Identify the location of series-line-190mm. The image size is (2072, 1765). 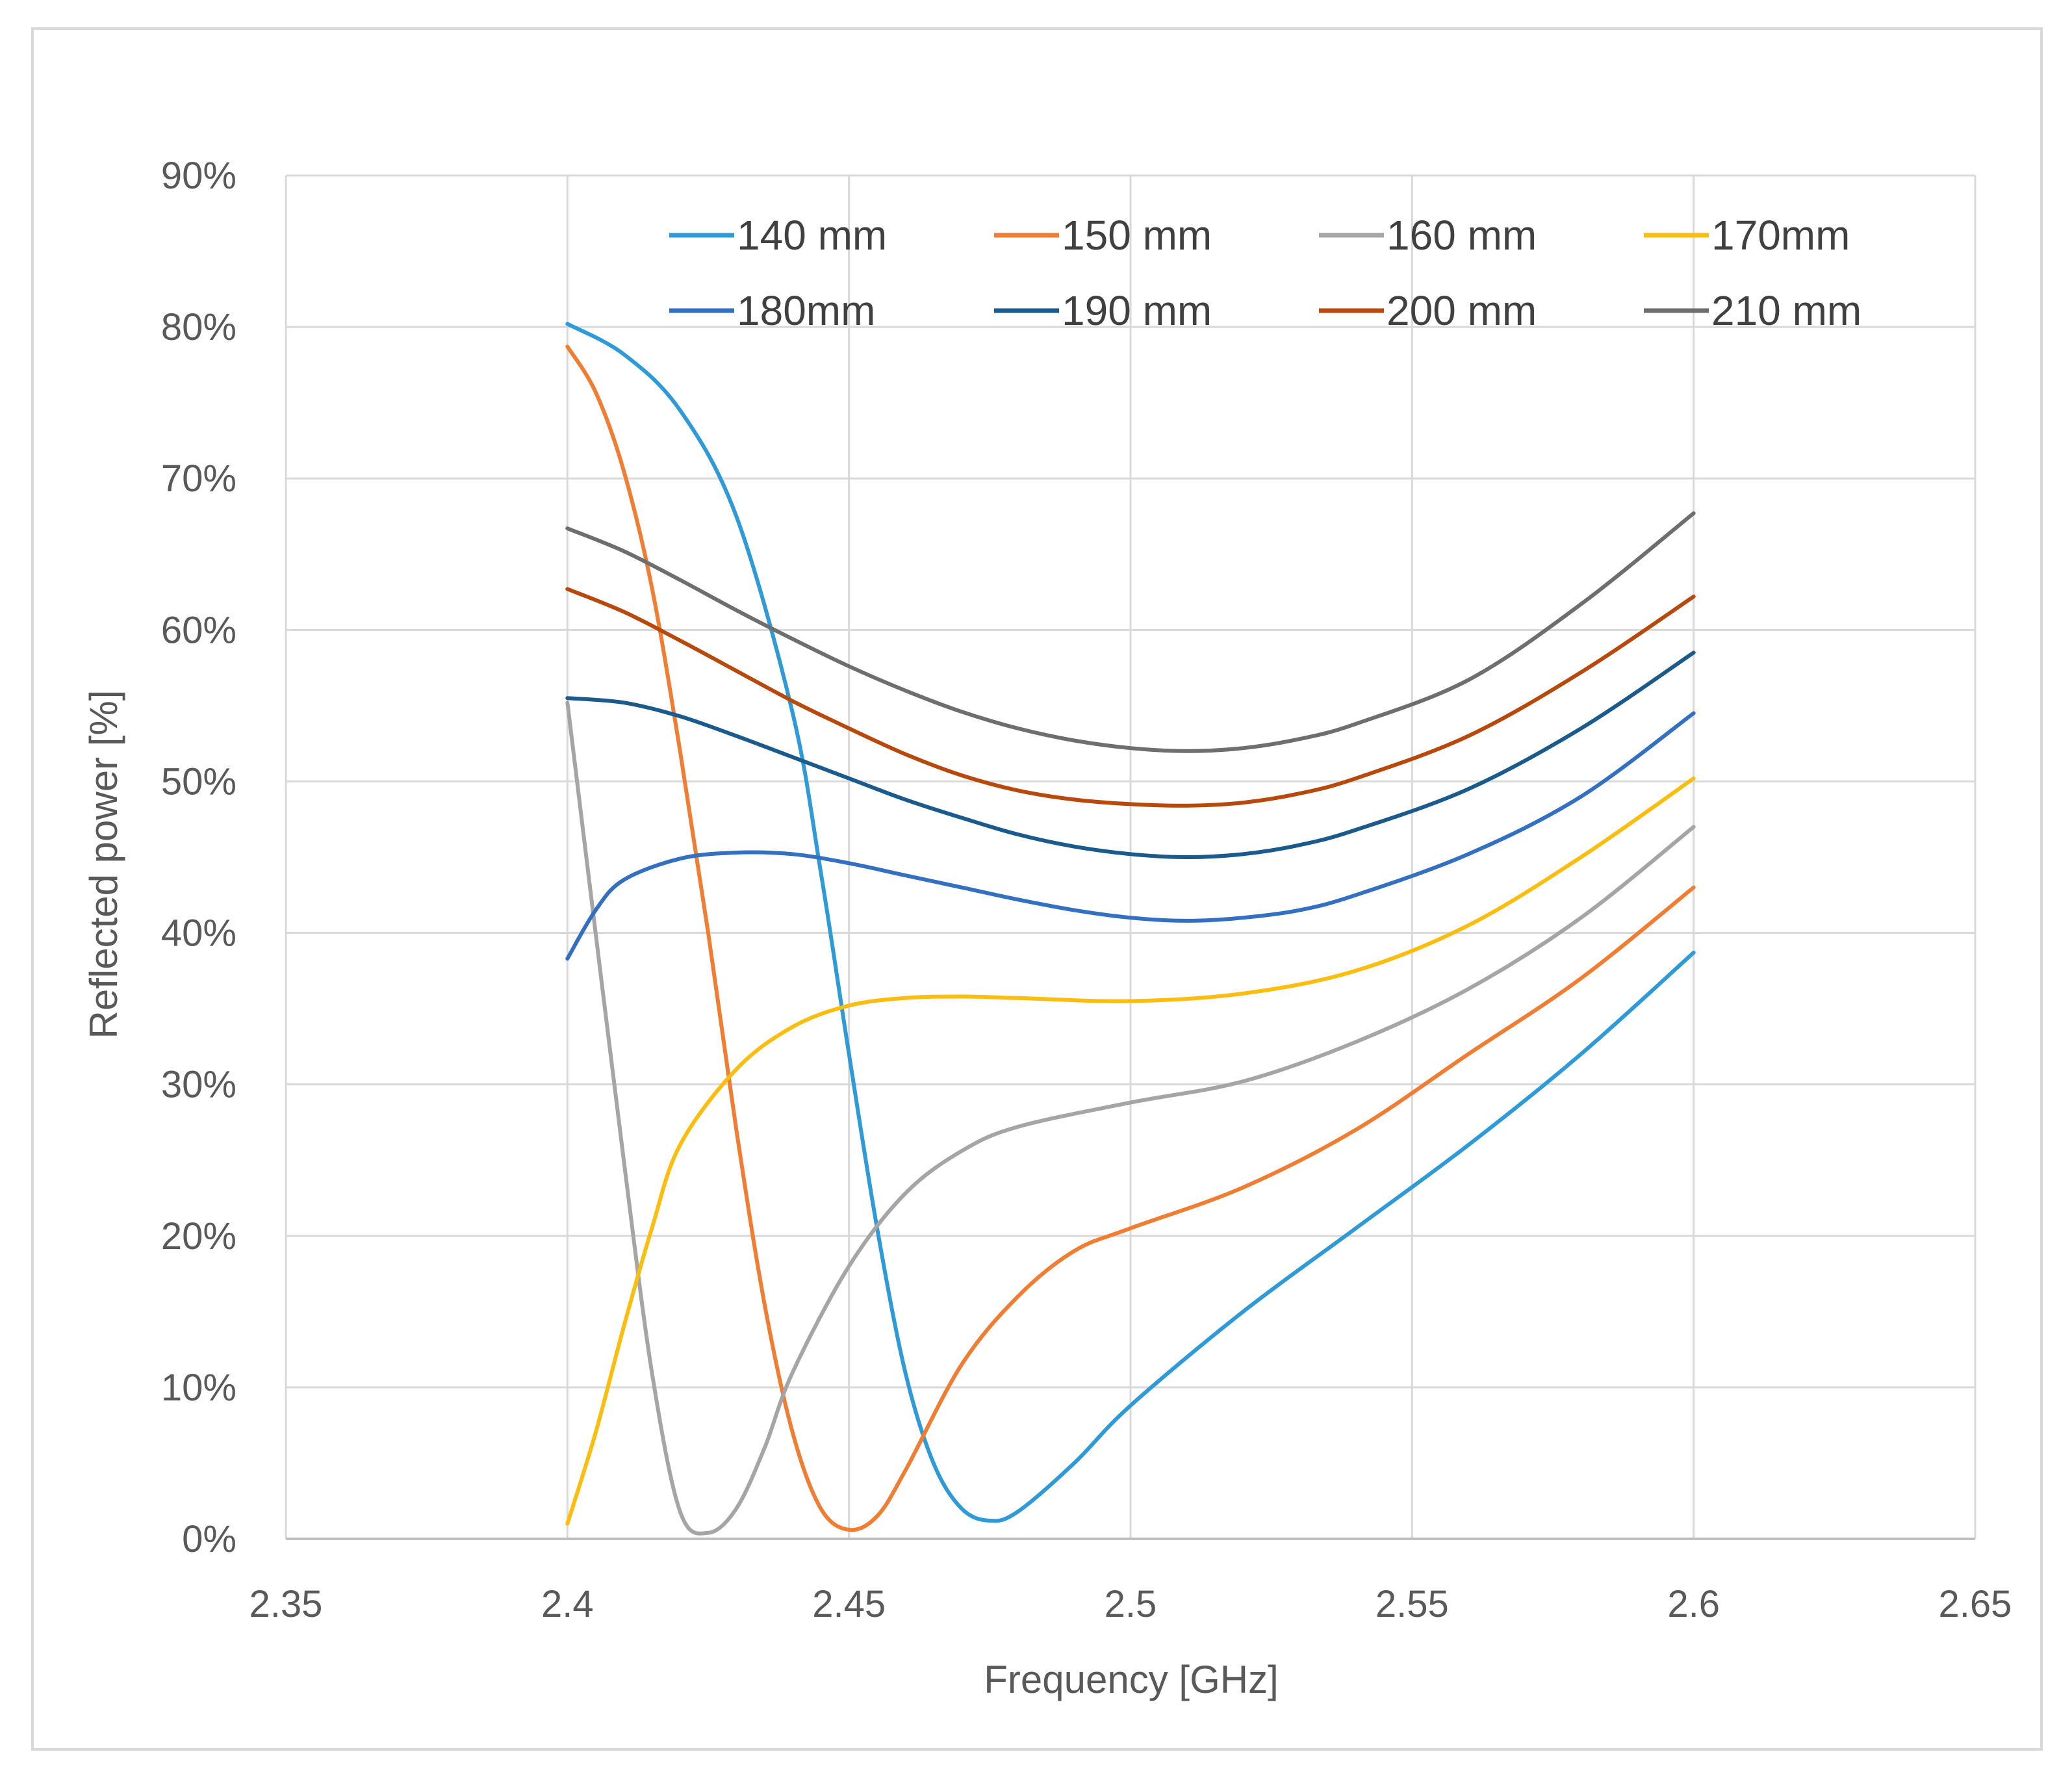
(1130, 755).